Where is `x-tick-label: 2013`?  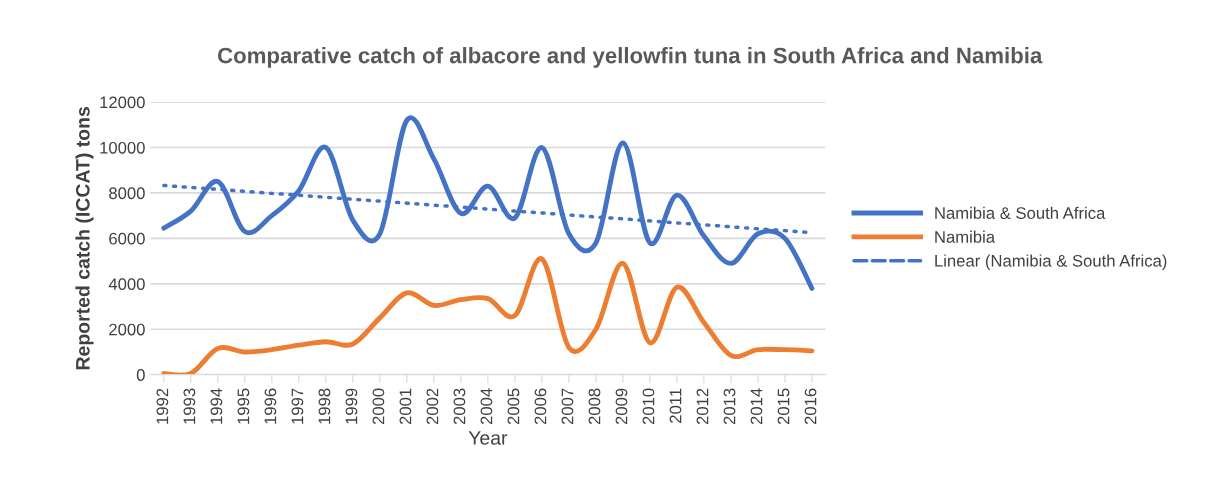
x-tick-label: 2013 is located at coordinates (729, 406).